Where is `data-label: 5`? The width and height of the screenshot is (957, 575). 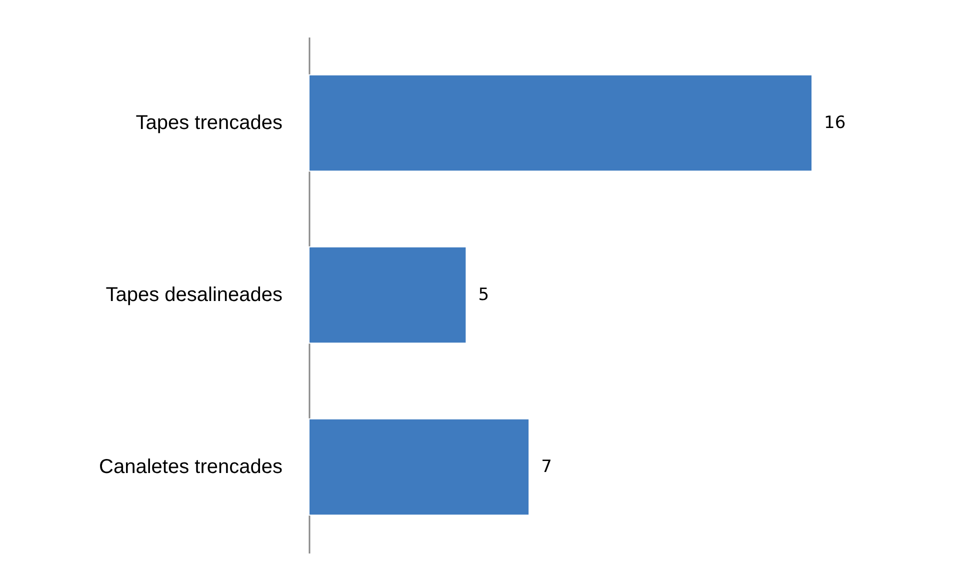
data-label: 5 is located at coordinates (484, 295).